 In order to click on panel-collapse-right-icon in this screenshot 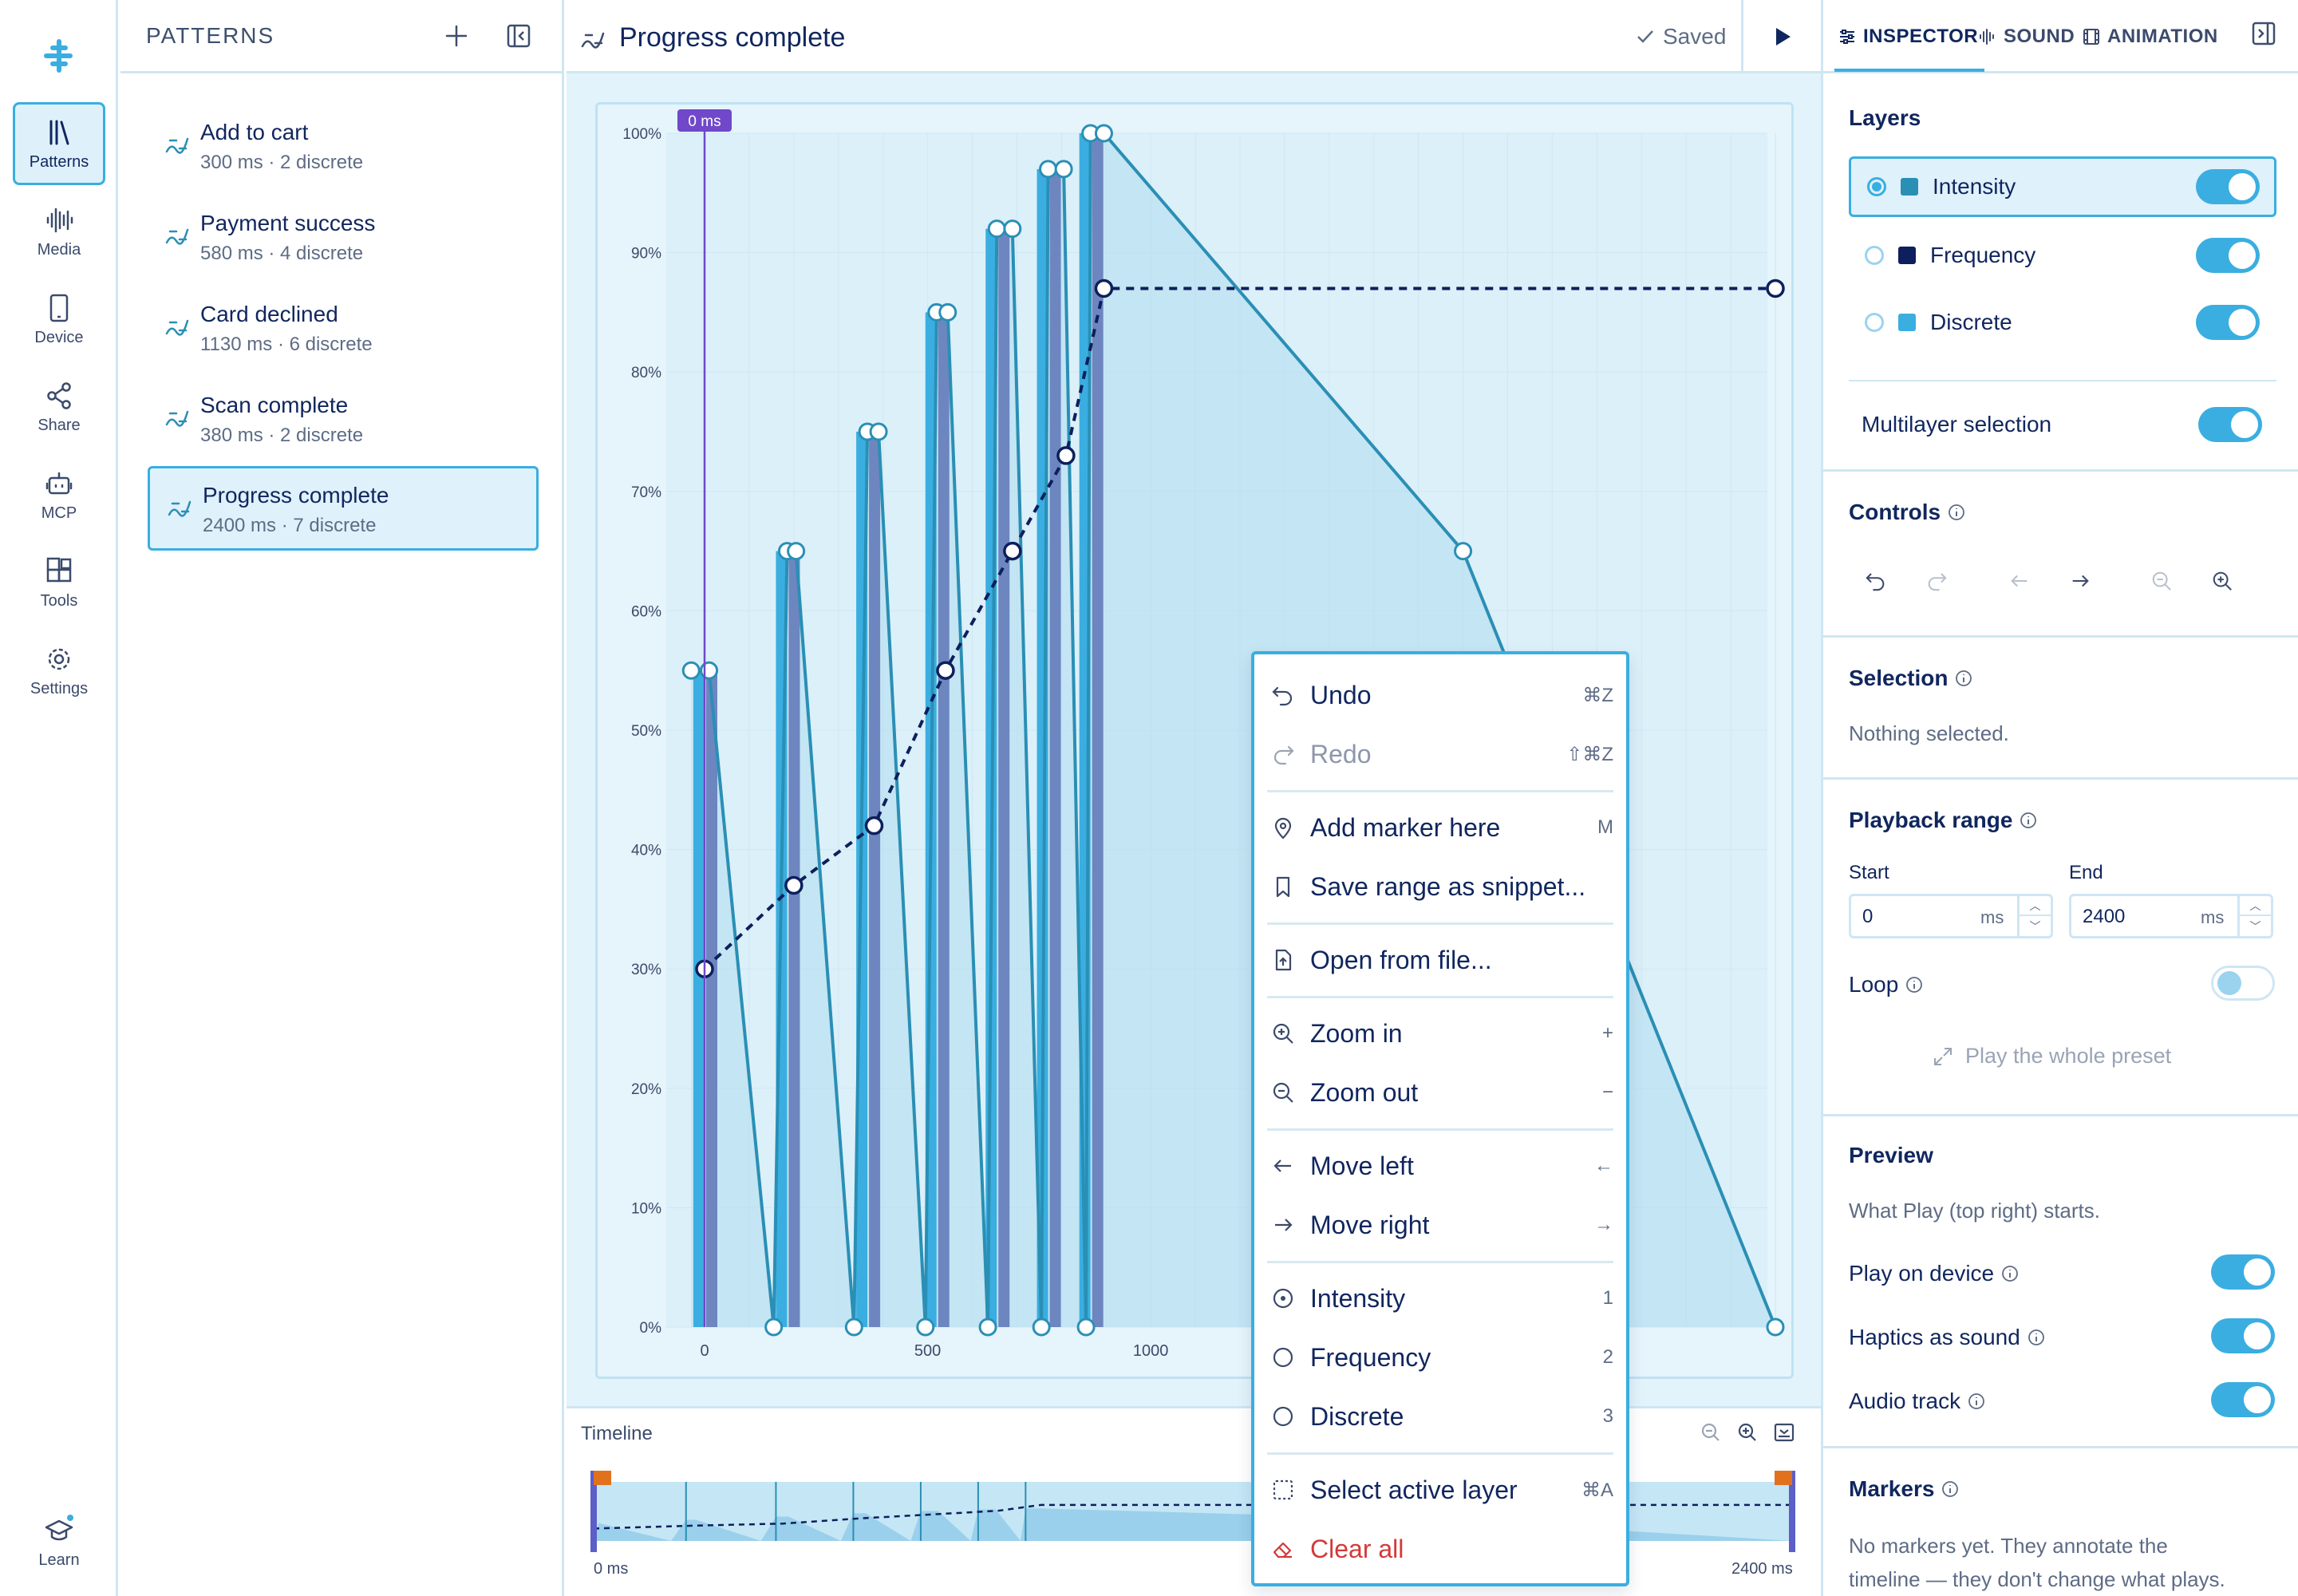, I will do `click(2263, 33)`.